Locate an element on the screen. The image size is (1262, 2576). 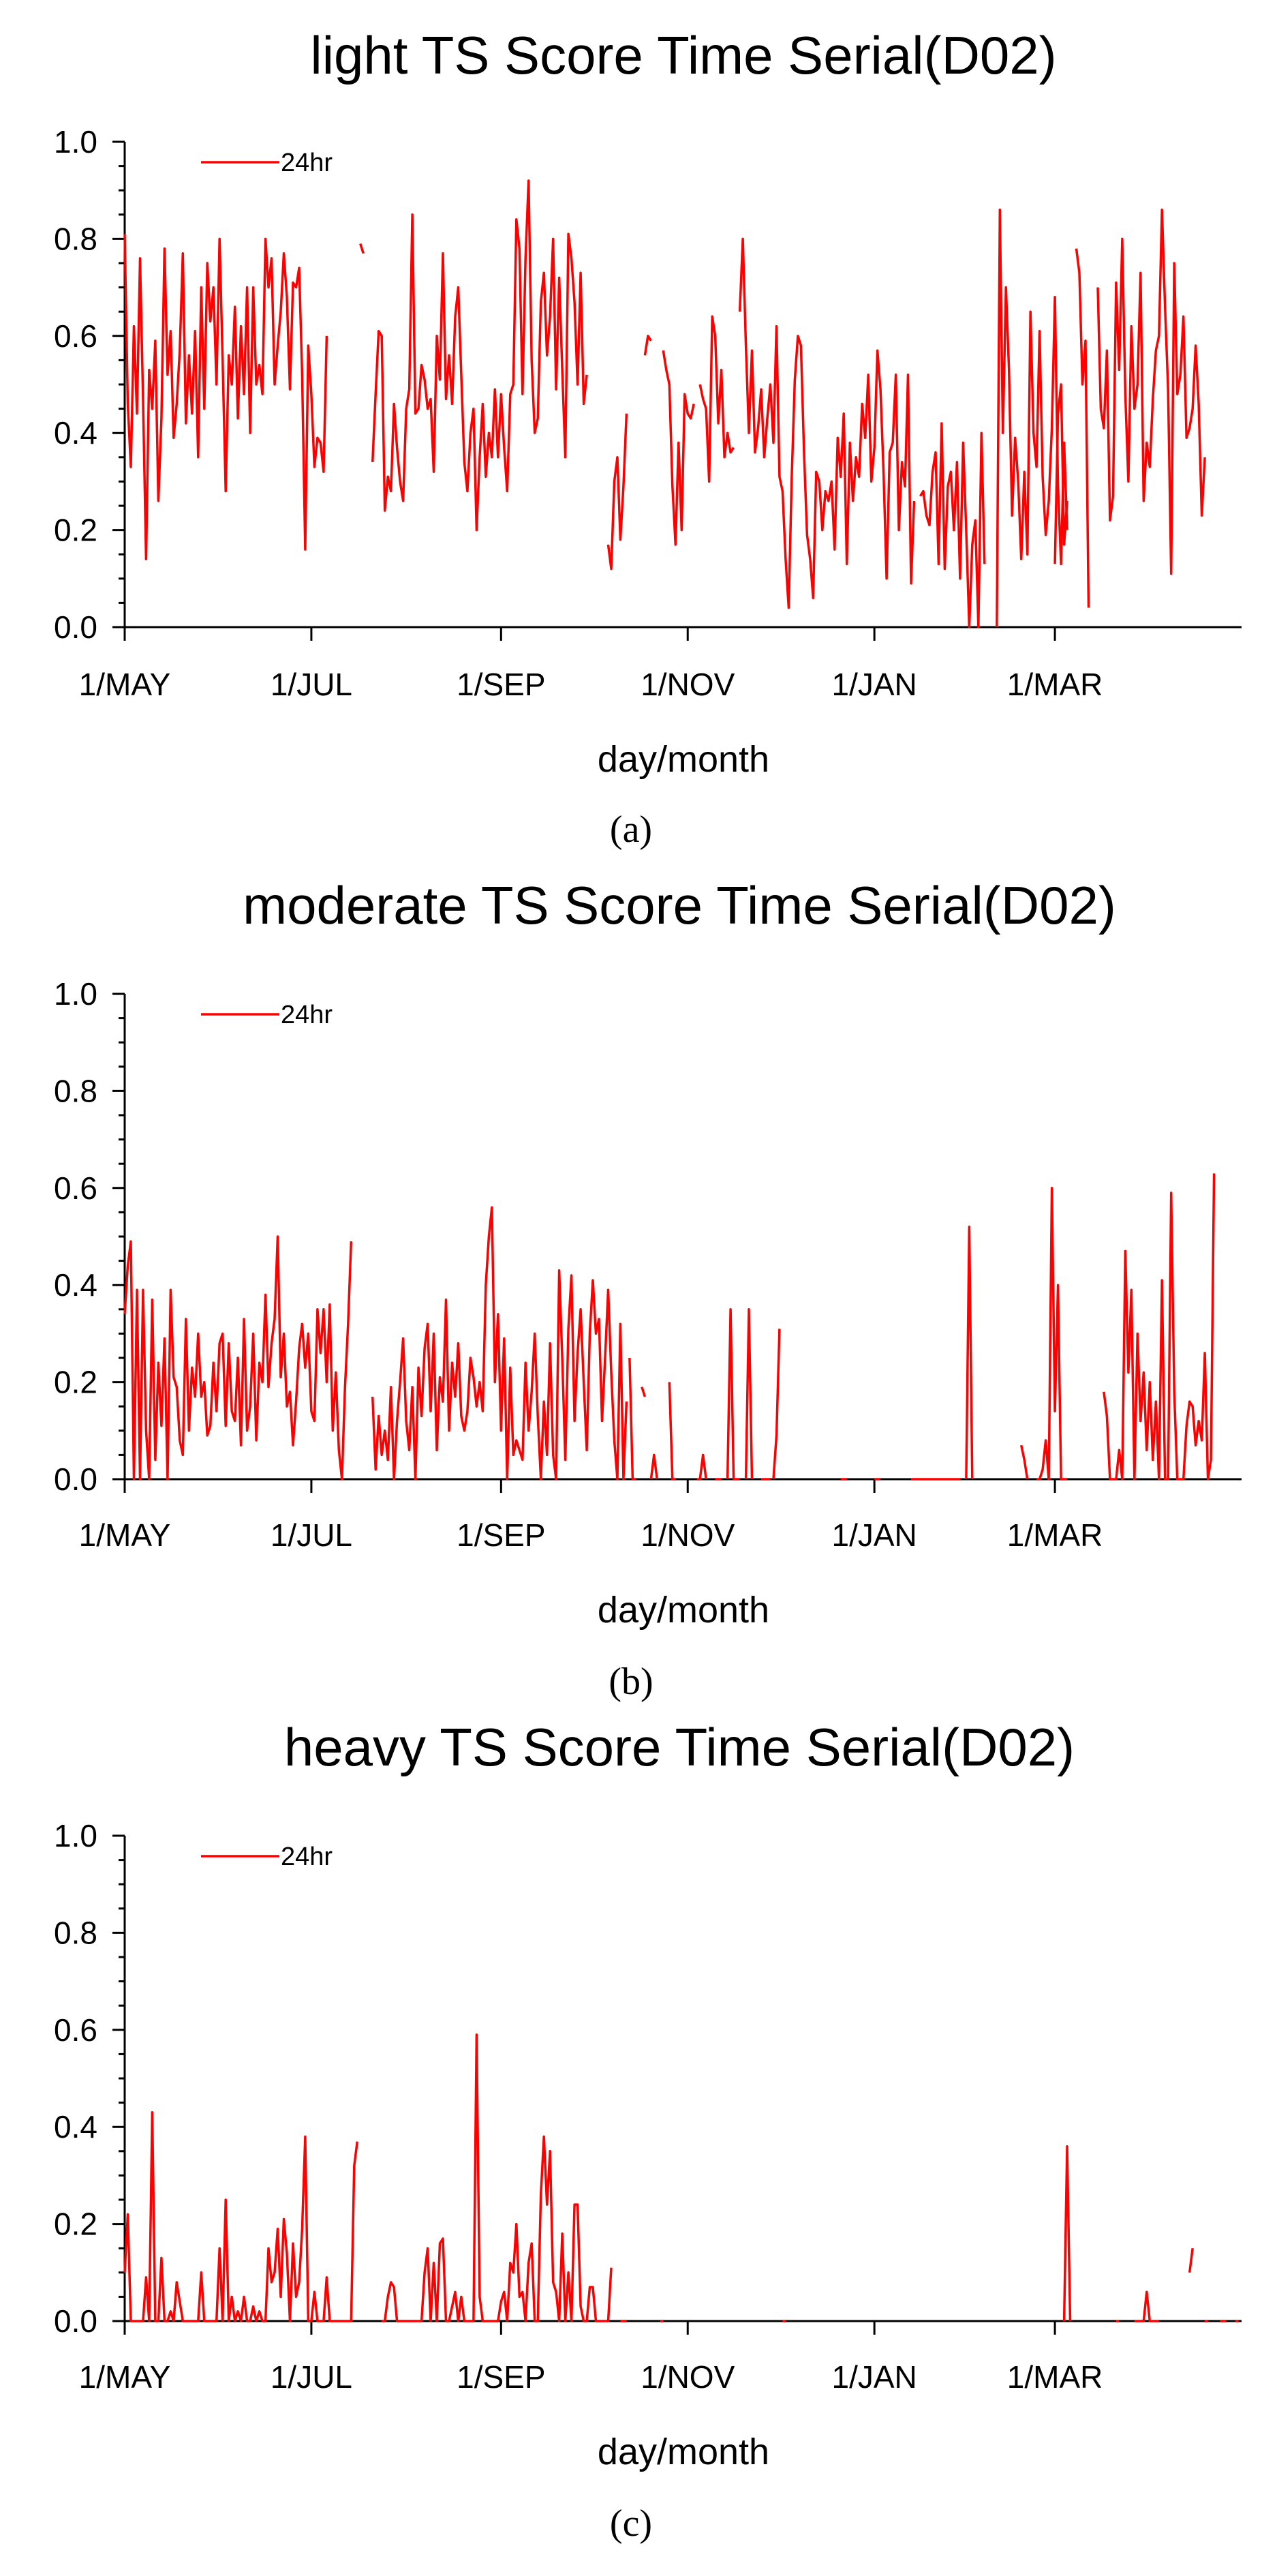
panel-caption: (a) is located at coordinates (631, 829).